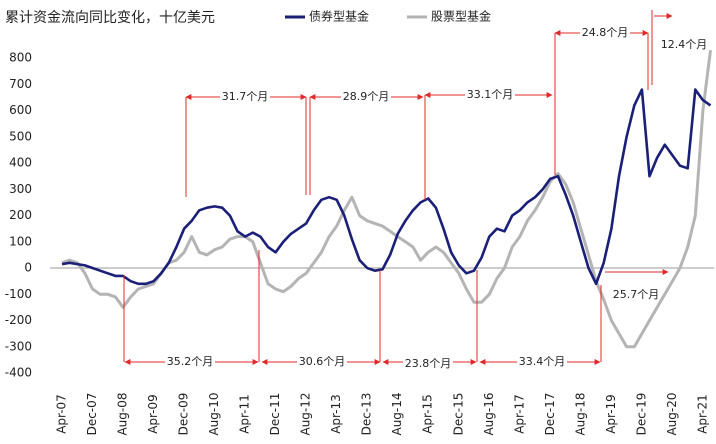  Describe the element at coordinates (428, 414) in the screenshot. I see `x-tick-label: Apr-15` at that location.